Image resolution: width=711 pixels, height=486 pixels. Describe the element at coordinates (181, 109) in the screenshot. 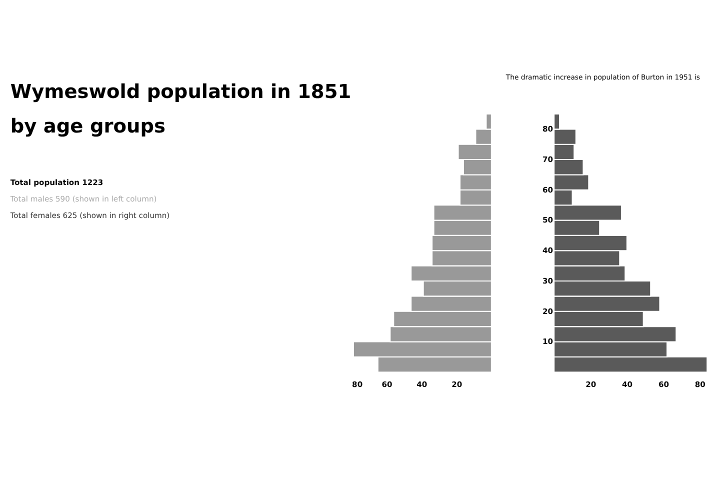

I see `text: Wymeswold population in 1851 by age groups` at that location.